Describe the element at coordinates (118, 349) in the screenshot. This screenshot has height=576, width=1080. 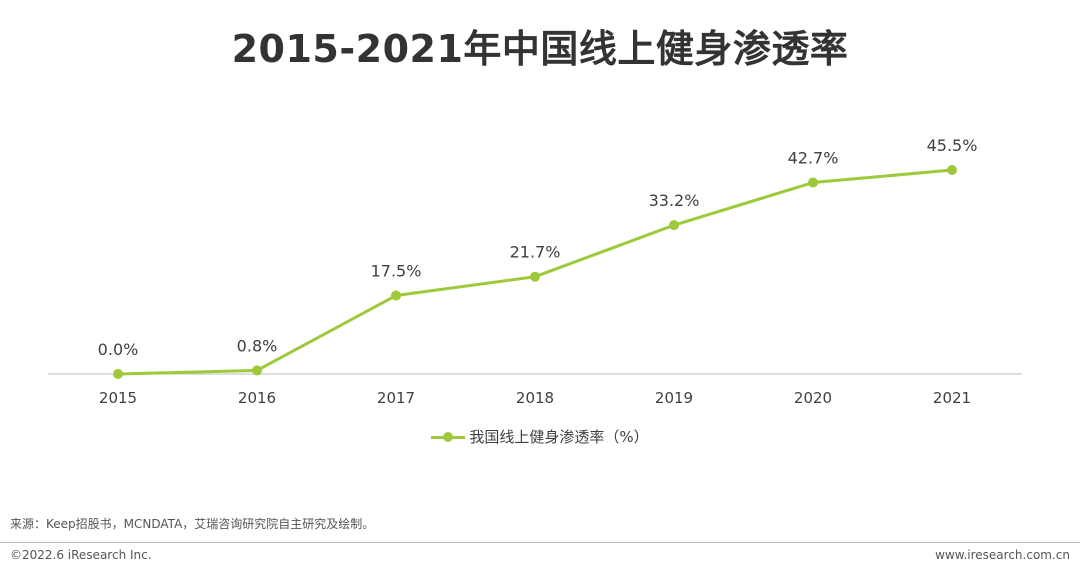
I see `data-label: 0.0%` at that location.